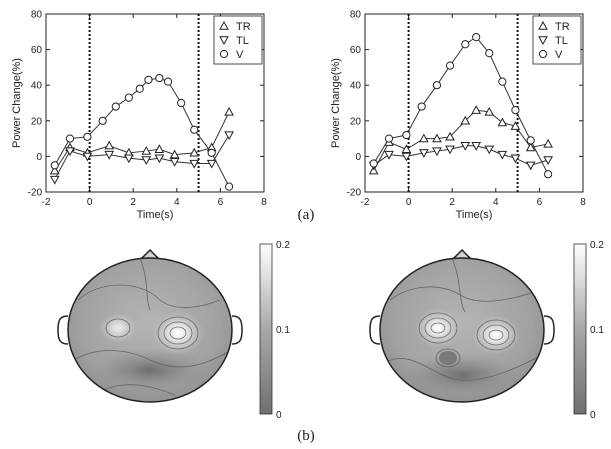  I want to click on legend-marker-tl, so click(543, 41).